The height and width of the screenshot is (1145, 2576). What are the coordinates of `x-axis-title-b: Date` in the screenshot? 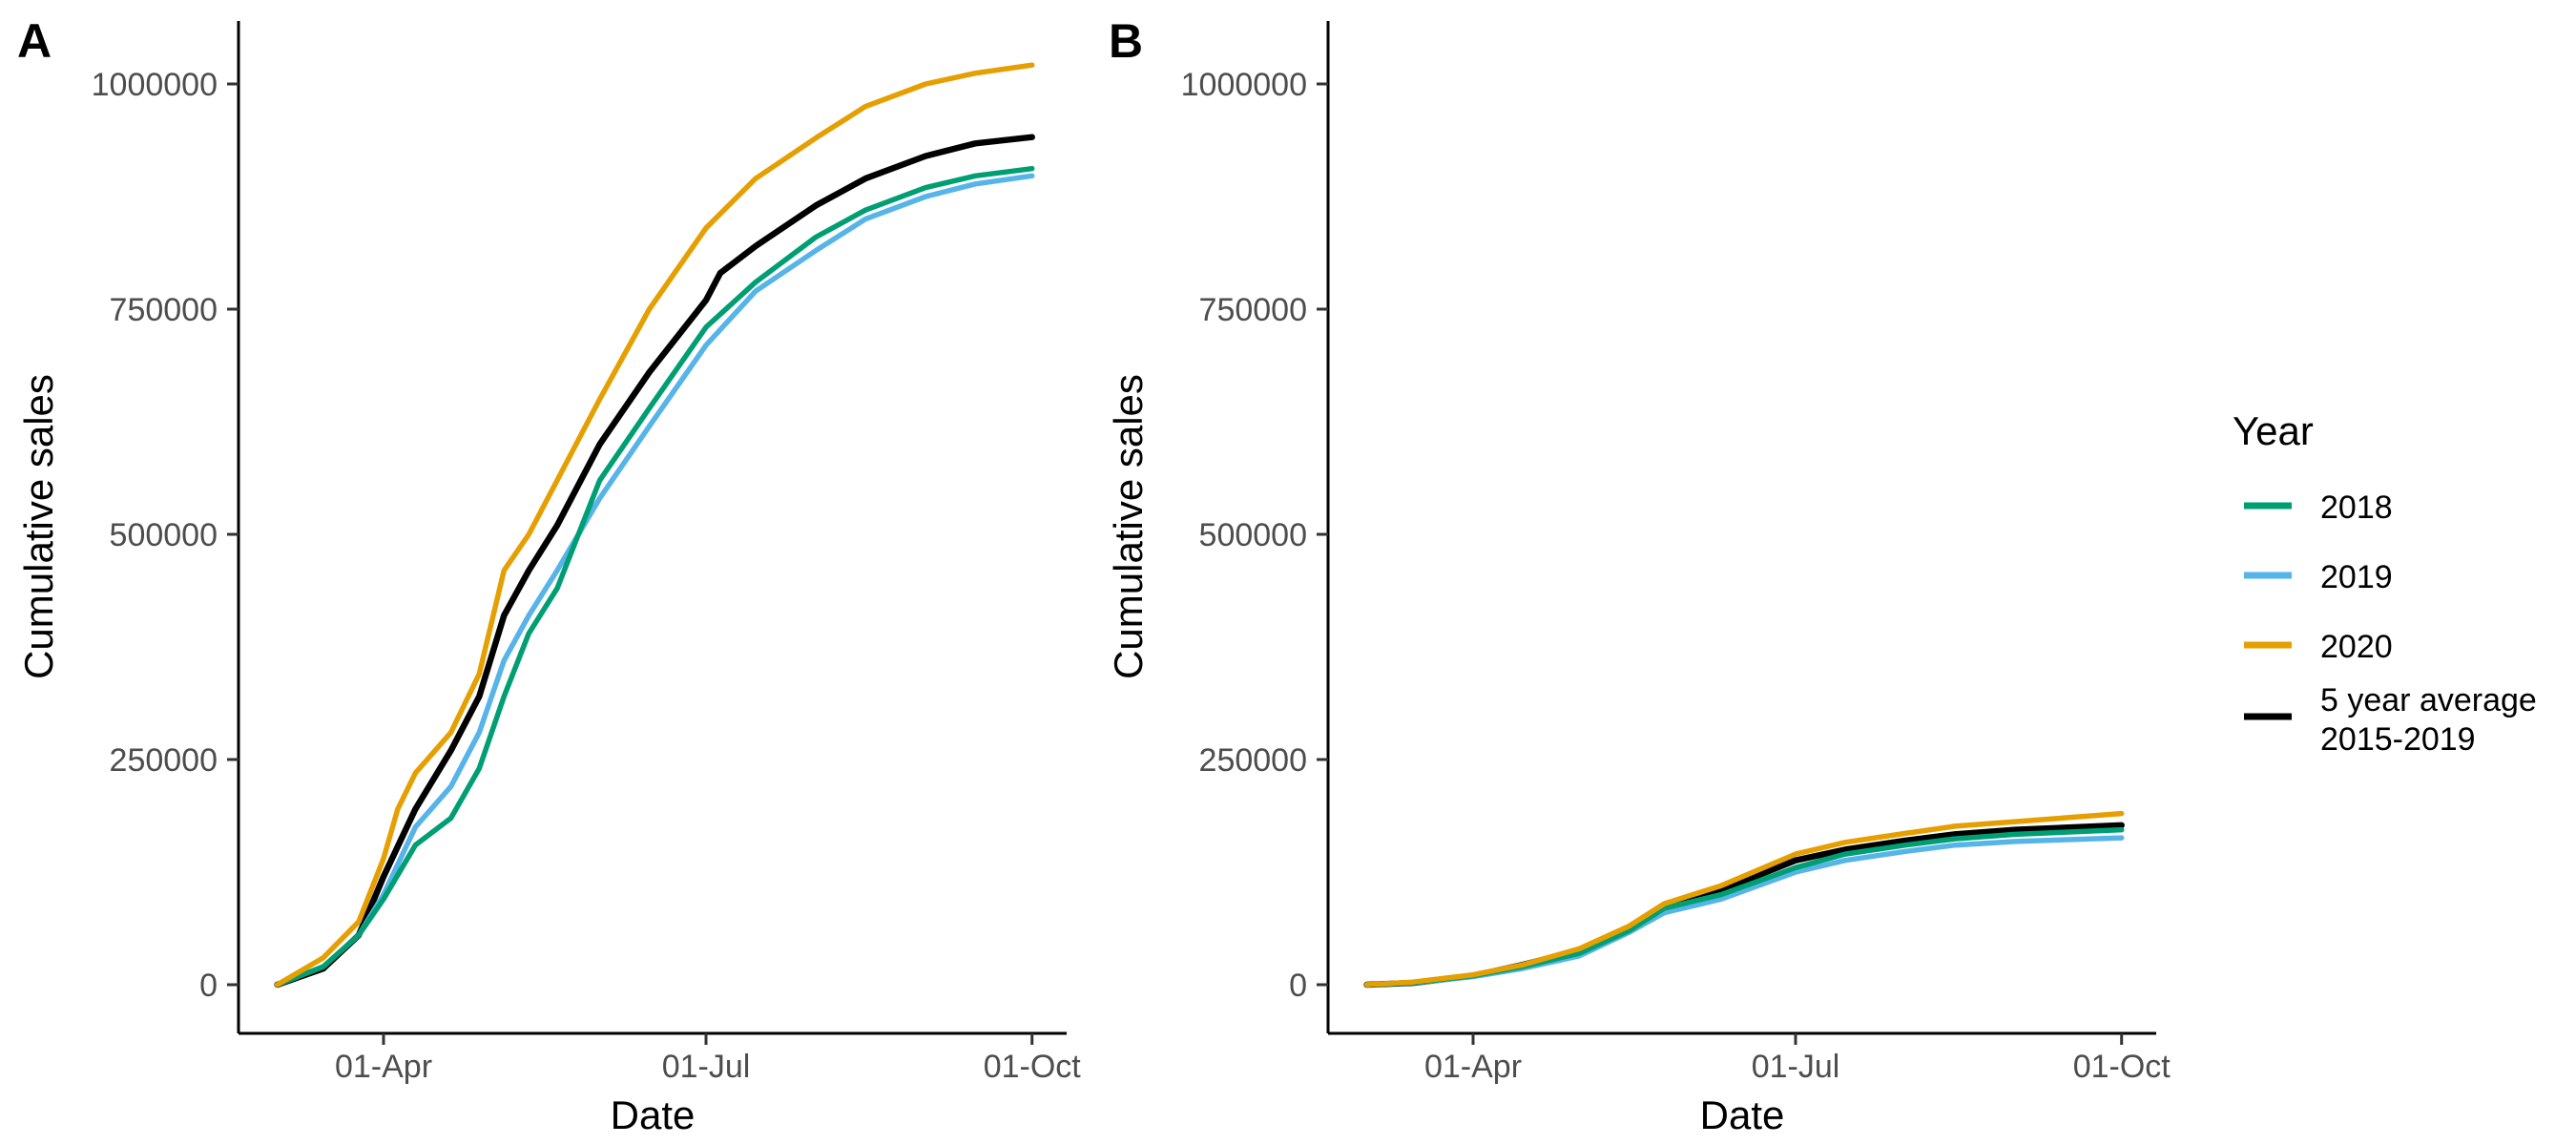 It's located at (1742, 1115).